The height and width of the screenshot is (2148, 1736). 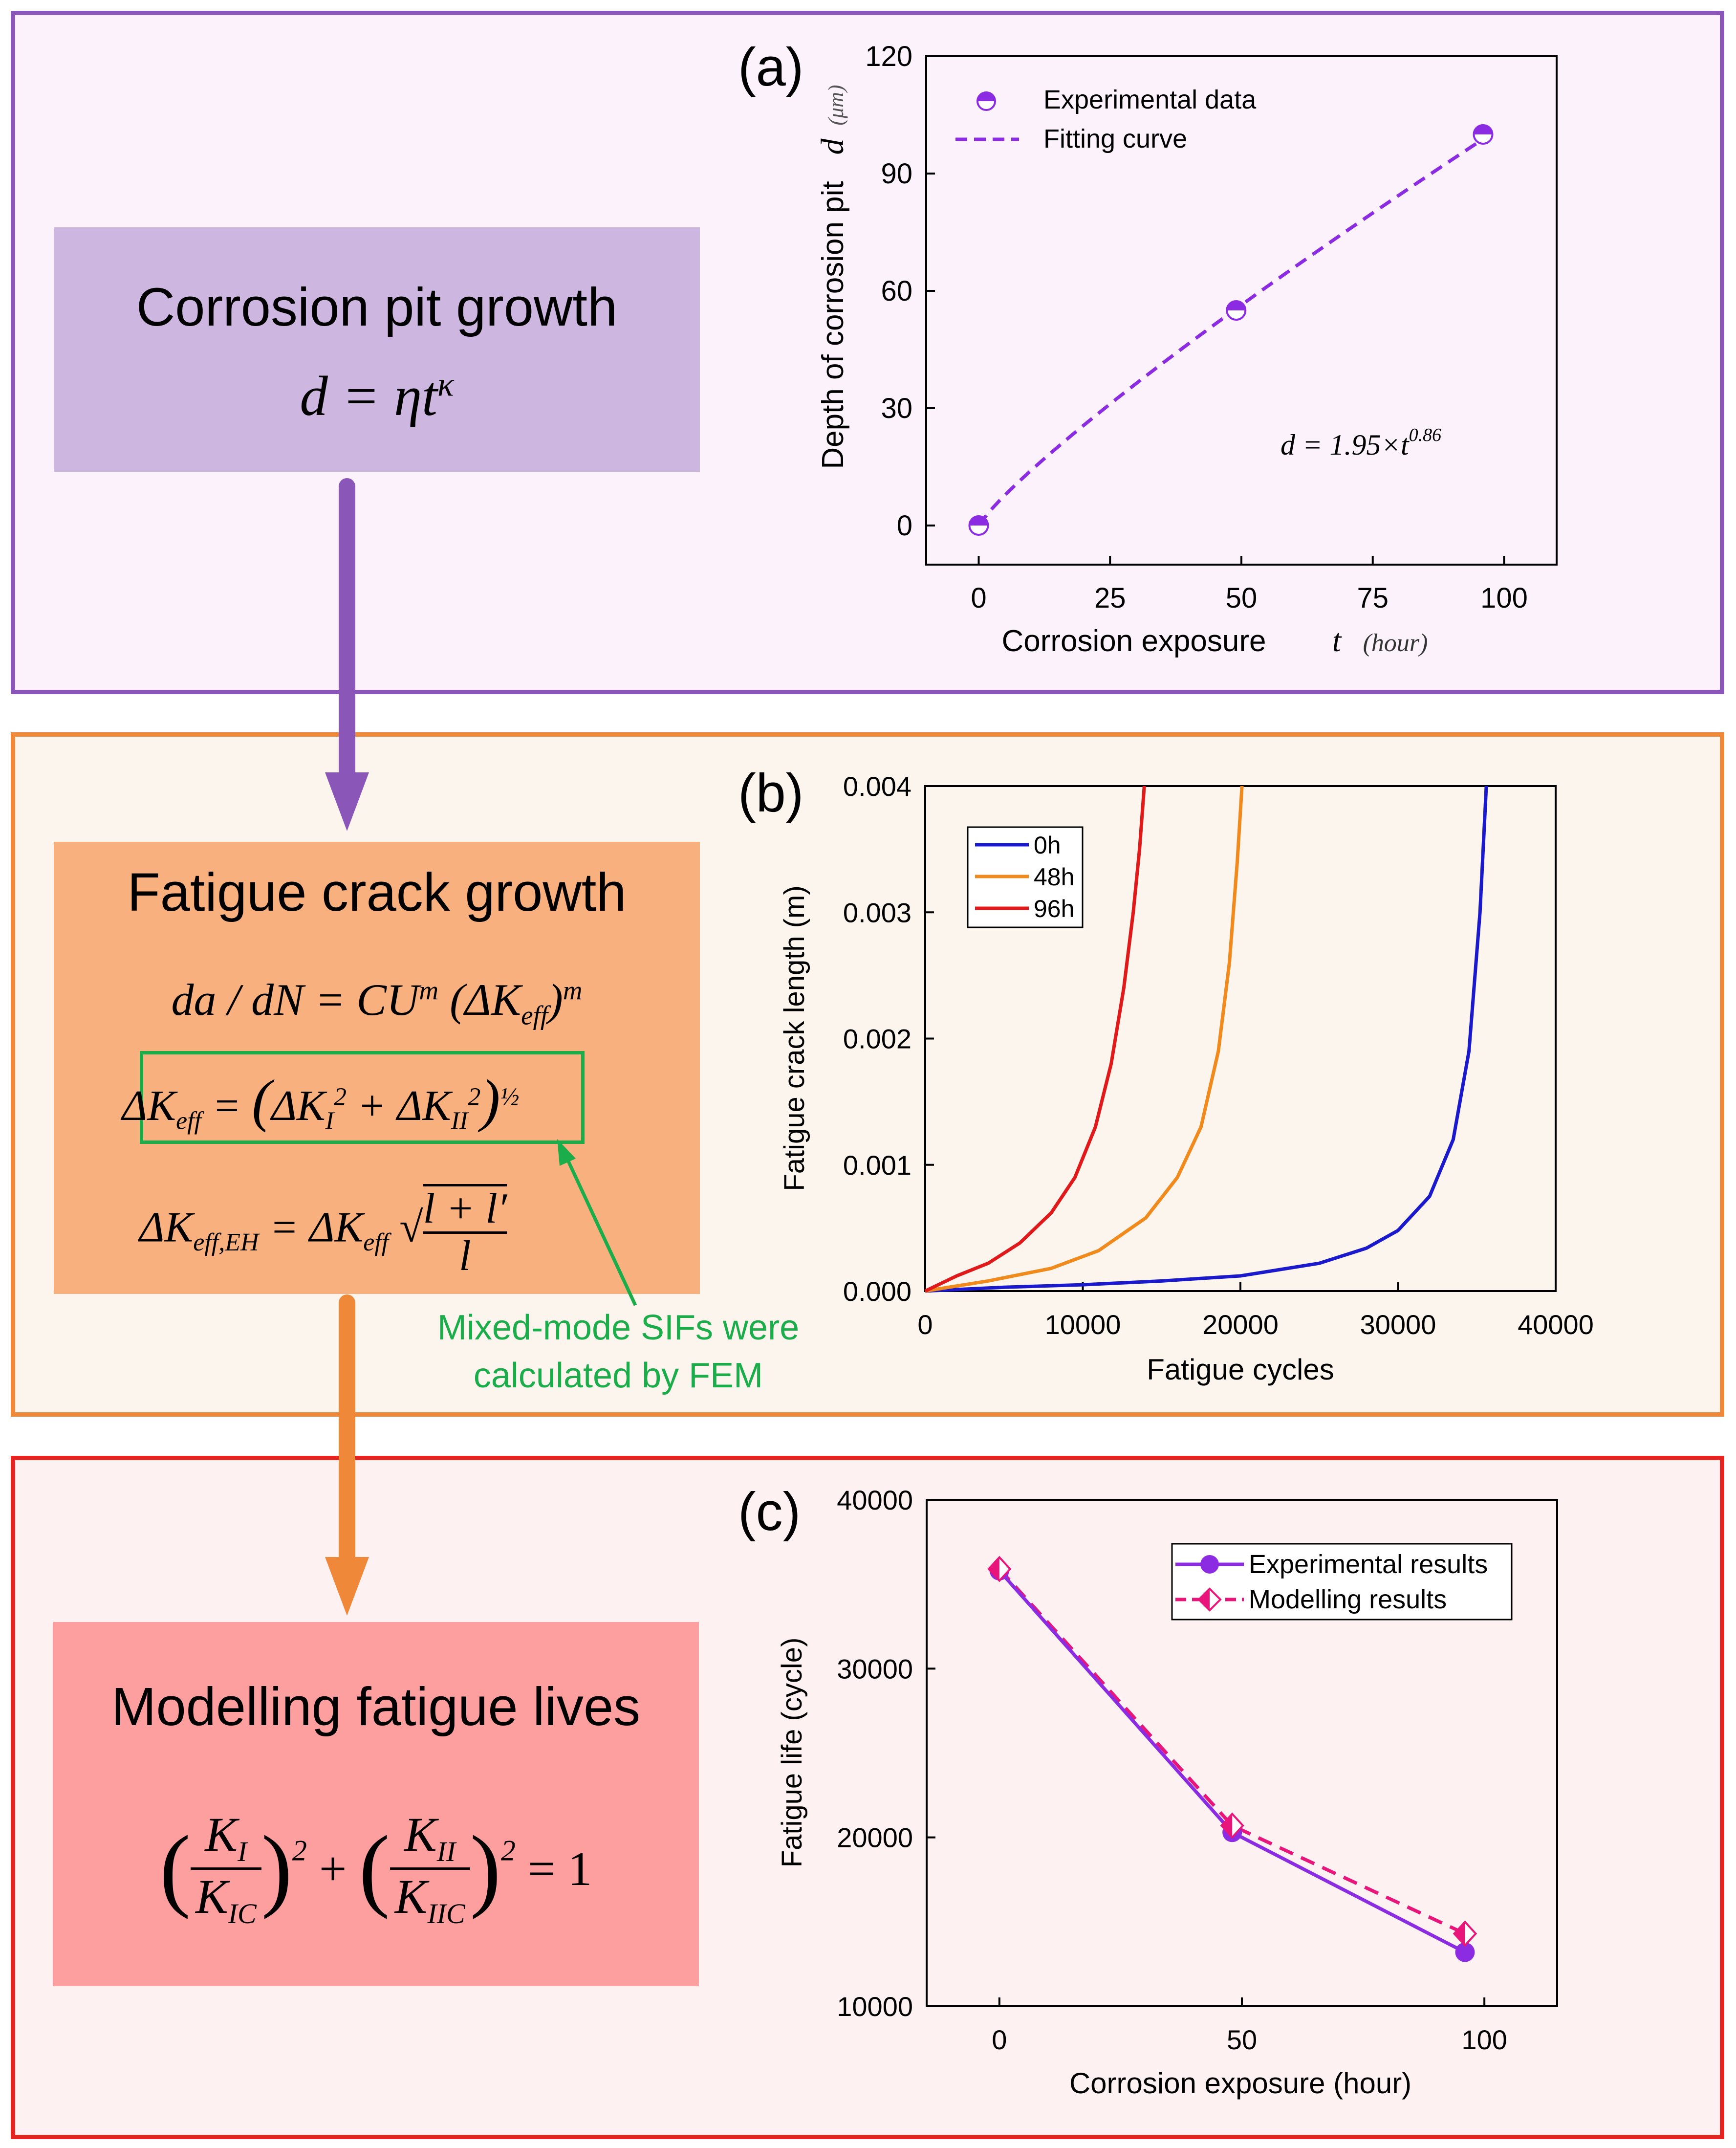 What do you see at coordinates (1054, 877) in the screenshot?
I see `chart-b-legend-label-48h: 48h` at bounding box center [1054, 877].